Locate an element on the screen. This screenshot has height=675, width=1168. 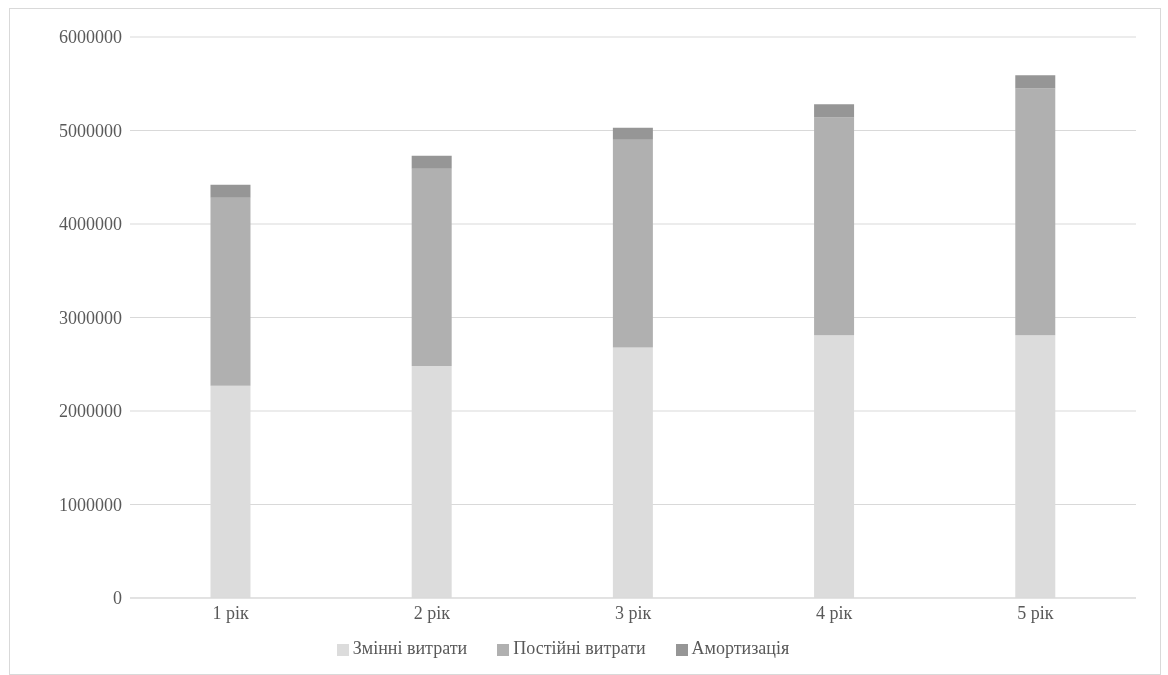
x-tick-label: 5 рік is located at coordinates (1035, 612).